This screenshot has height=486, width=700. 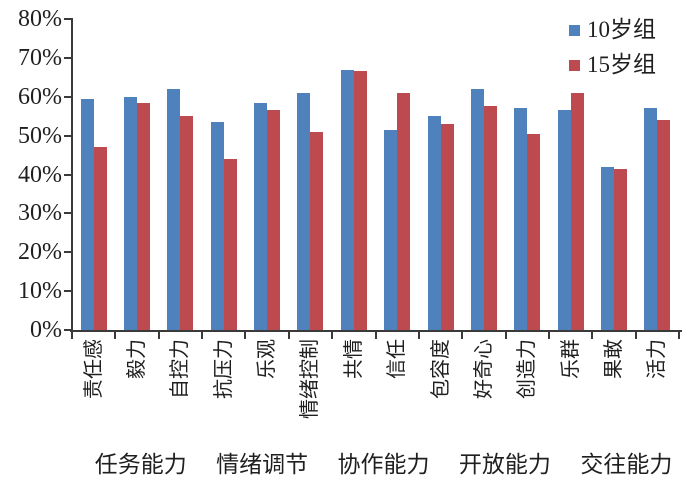 What do you see at coordinates (100, 238) in the screenshot?
I see `bar-series2-cat1` at bounding box center [100, 238].